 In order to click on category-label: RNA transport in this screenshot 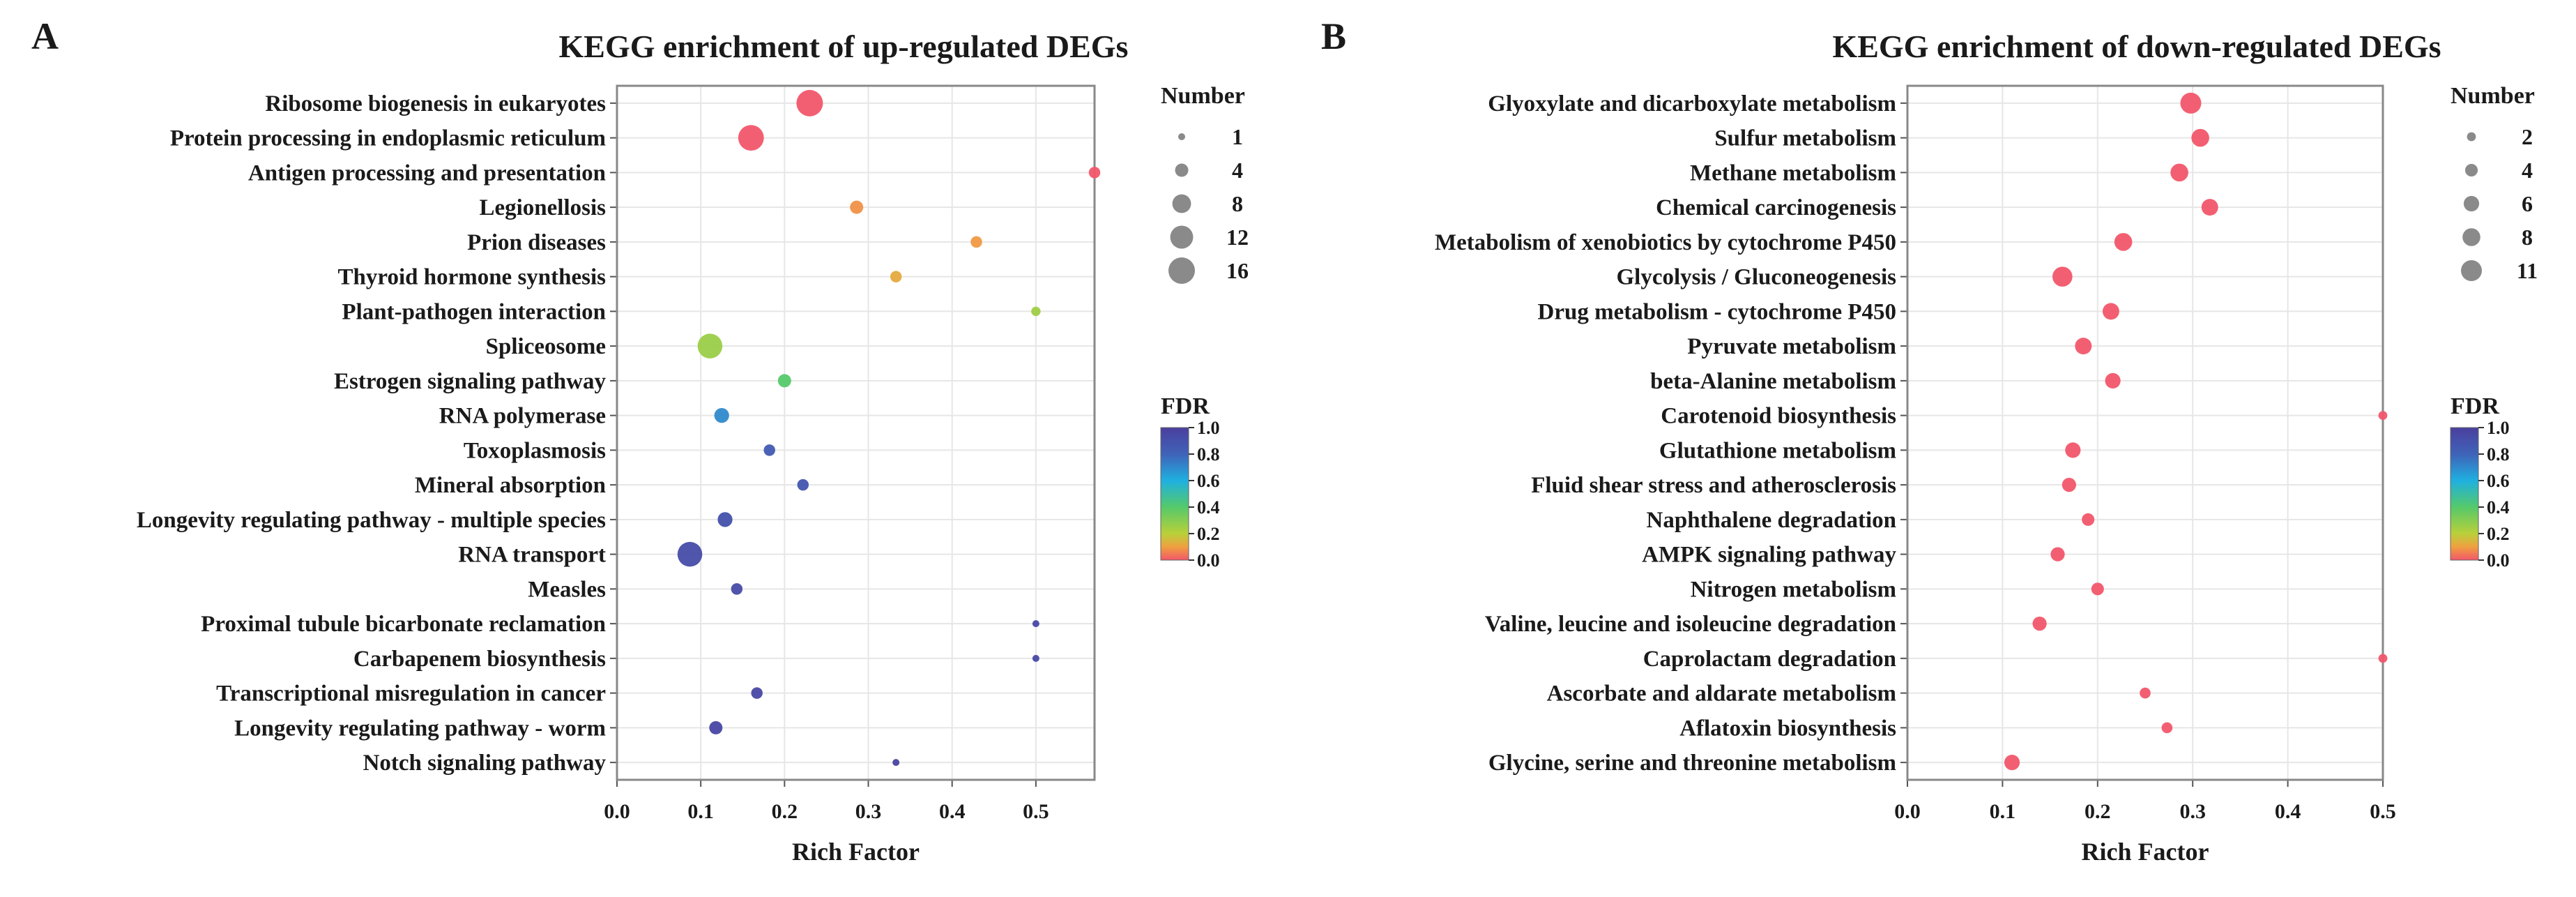, I will do `click(532, 555)`.